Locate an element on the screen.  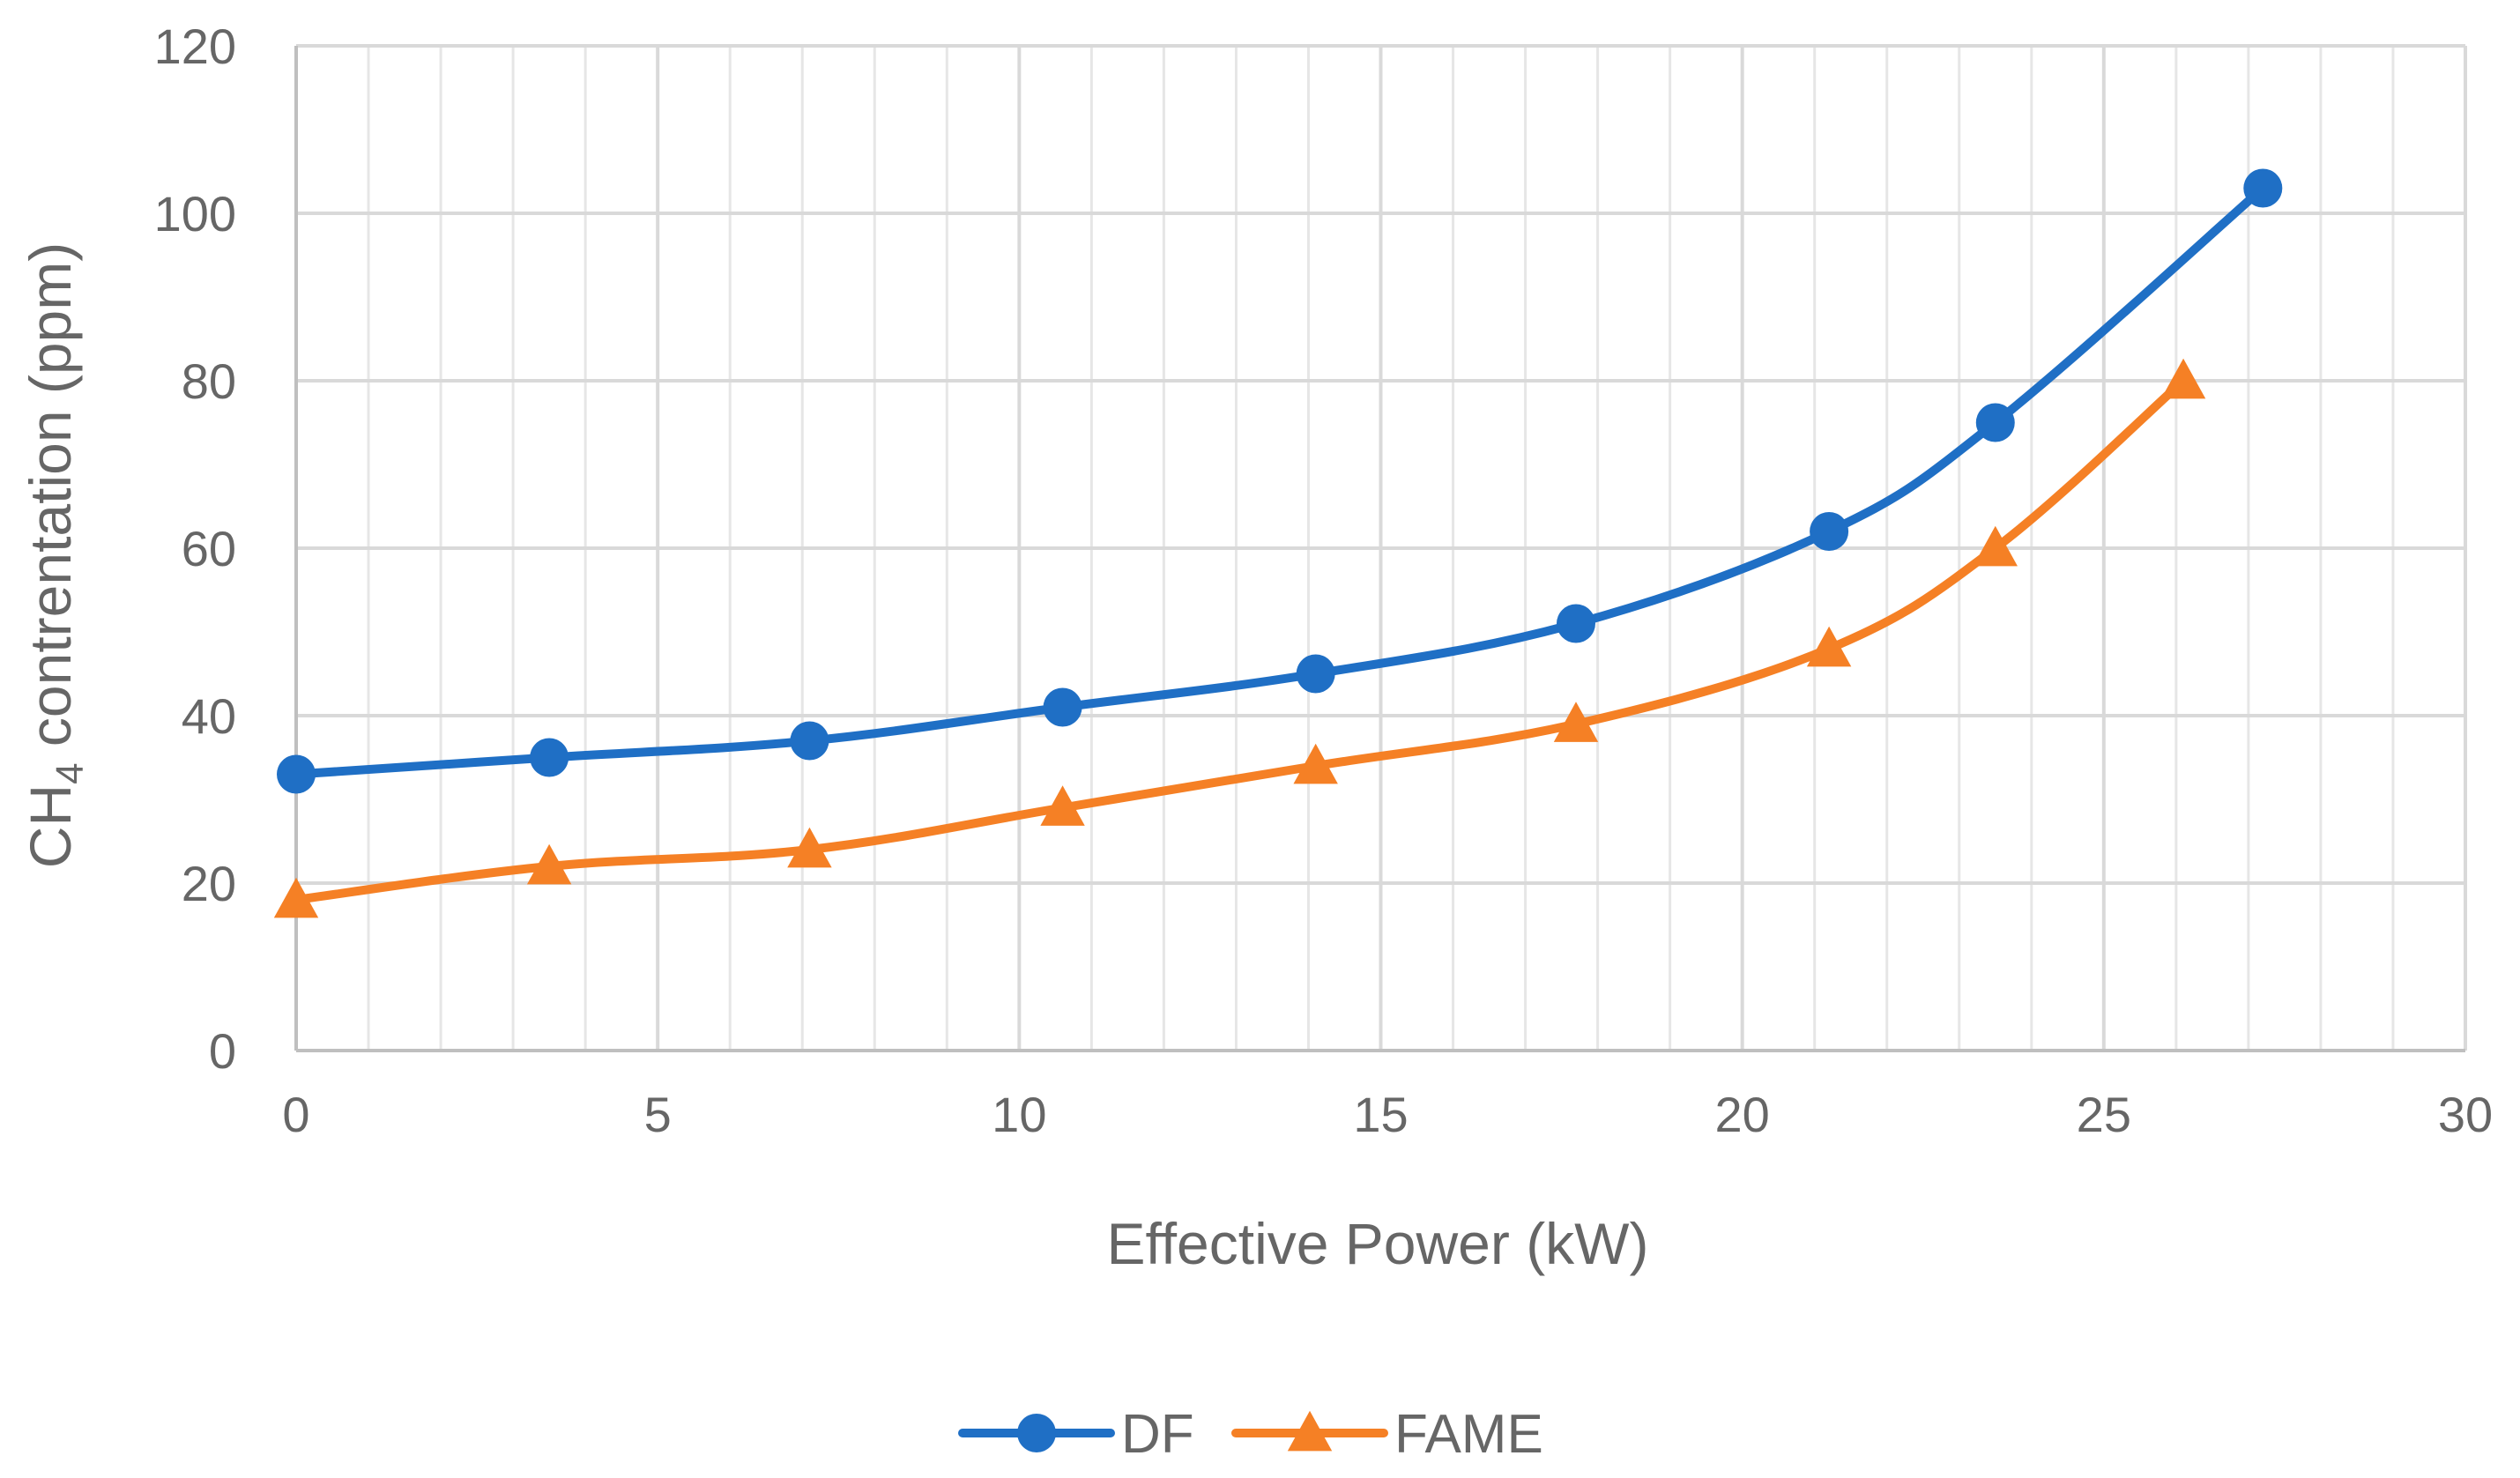
y-axis-title-subscript: 4 is located at coordinates (70, 773).